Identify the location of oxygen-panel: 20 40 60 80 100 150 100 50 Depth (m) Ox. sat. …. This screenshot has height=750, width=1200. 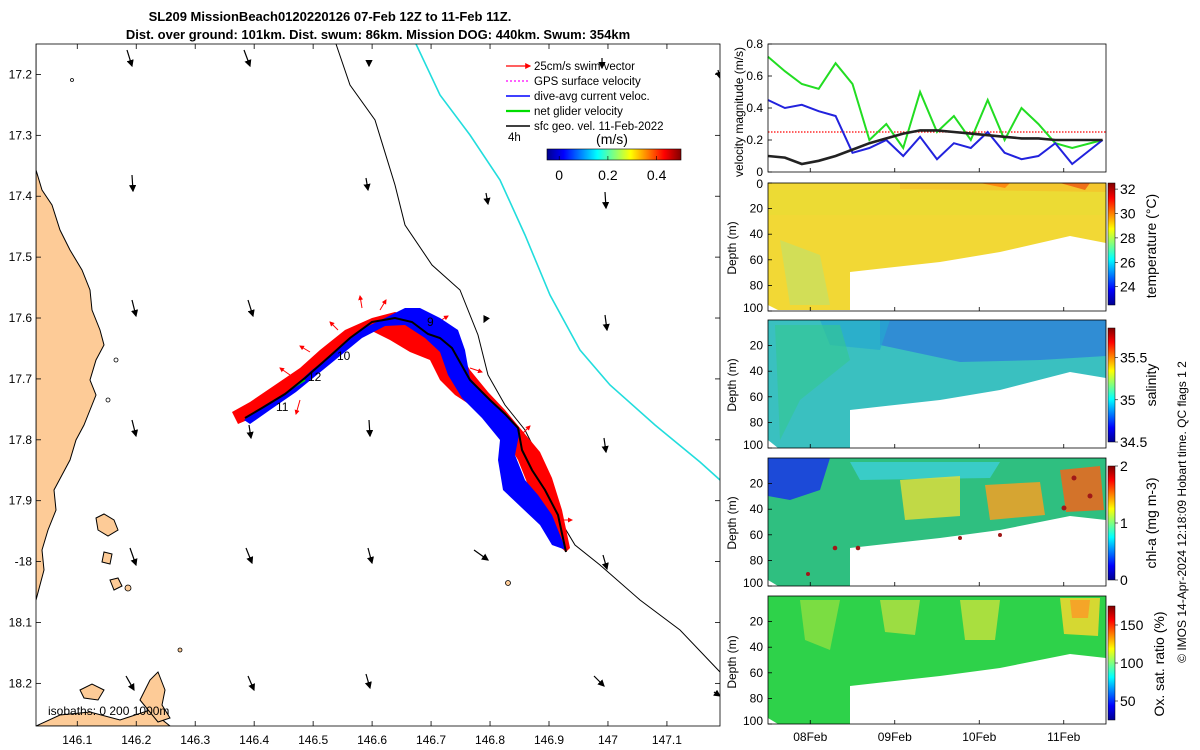
(946, 661).